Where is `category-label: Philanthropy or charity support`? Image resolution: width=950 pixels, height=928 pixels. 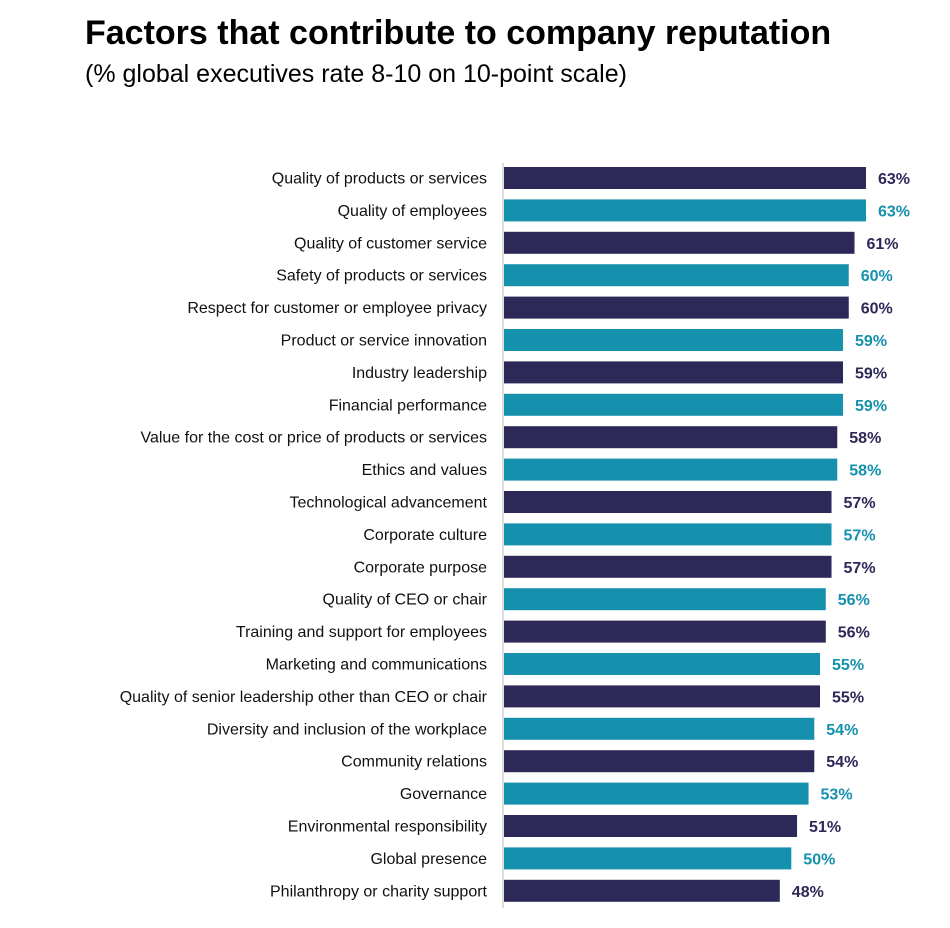
category-label: Philanthropy or charity support is located at coordinates (379, 891).